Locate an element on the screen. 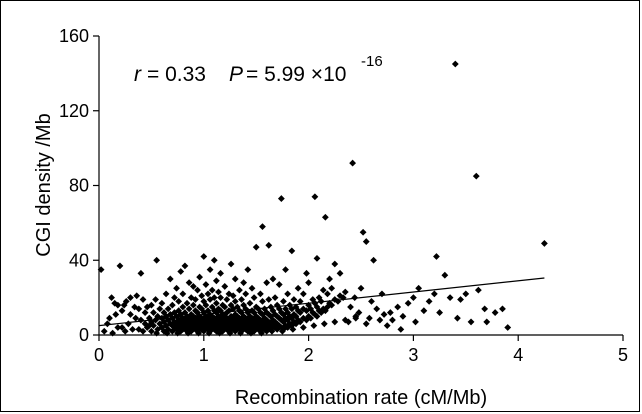 Image resolution: width=642 pixels, height=414 pixels. y-tick-label: 40 is located at coordinates (79, 260).